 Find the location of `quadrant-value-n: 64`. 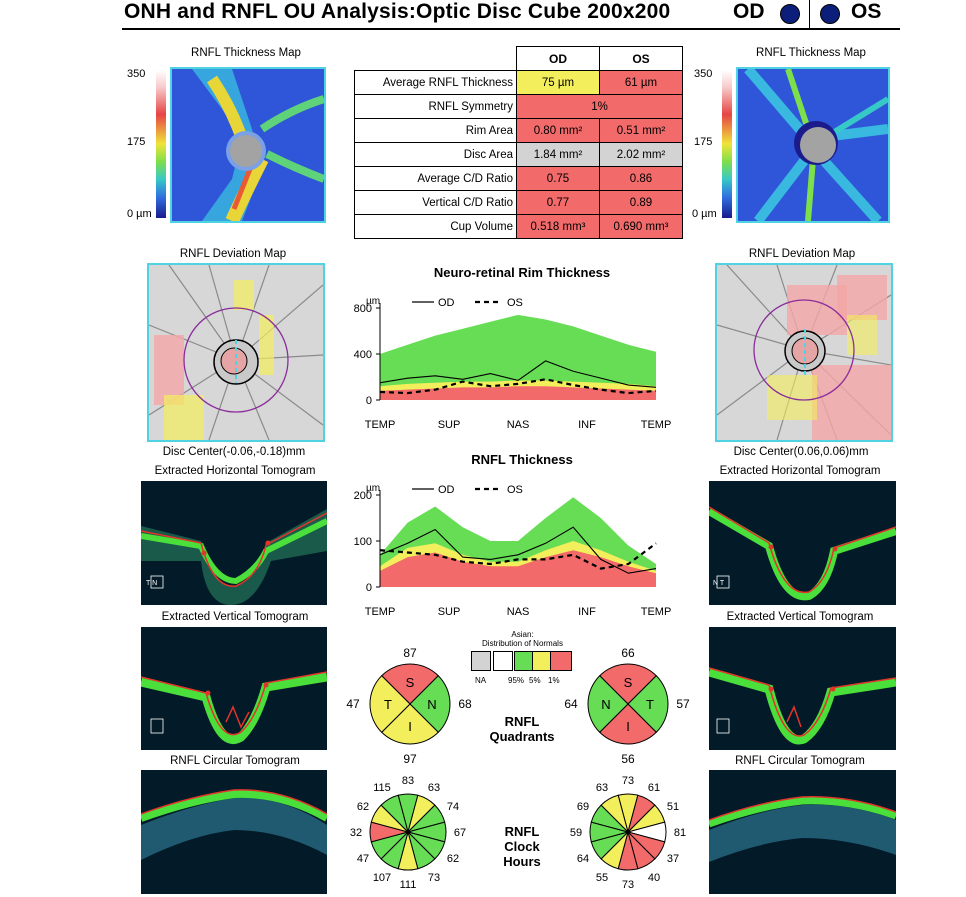

quadrant-value-n: 64 is located at coordinates (571, 704).